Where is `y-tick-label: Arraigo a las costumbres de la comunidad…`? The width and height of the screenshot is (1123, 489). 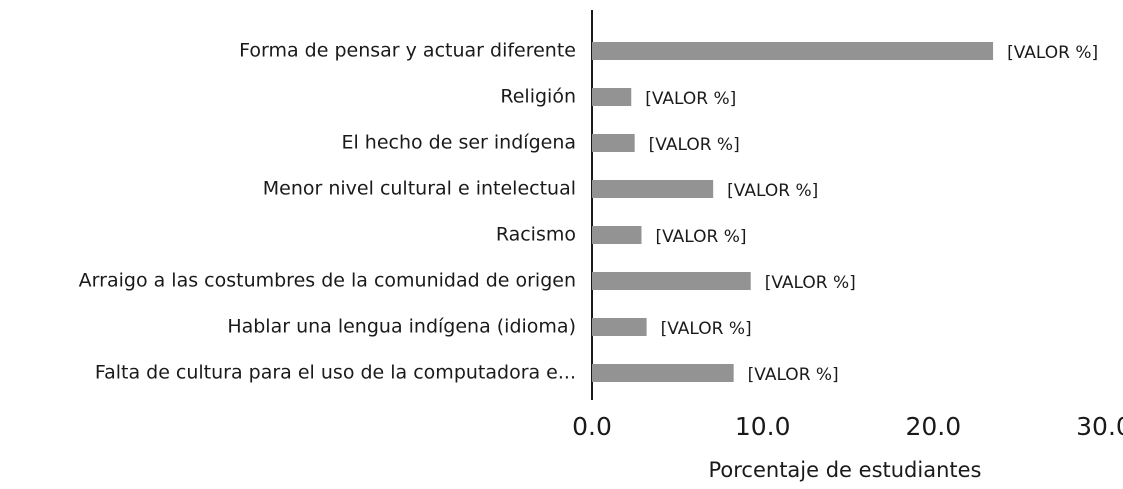 y-tick-label: Arraigo a las costumbres de la comunidad… is located at coordinates (327, 281).